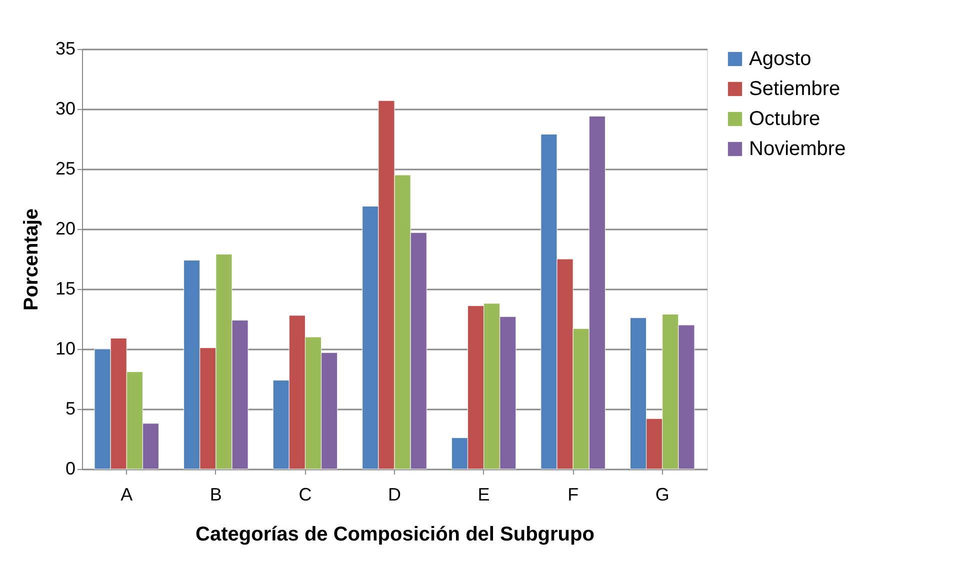 Image resolution: width=957 pixels, height=581 pixels. Describe the element at coordinates (394, 494) in the screenshot. I see `x-tick-label: D` at that location.